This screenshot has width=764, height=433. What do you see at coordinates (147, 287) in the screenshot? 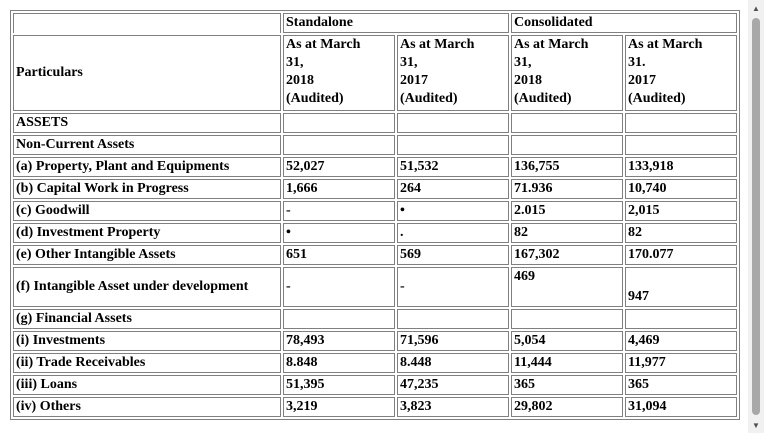
I see `row-label: (f) Intangible Asset under development` at bounding box center [147, 287].